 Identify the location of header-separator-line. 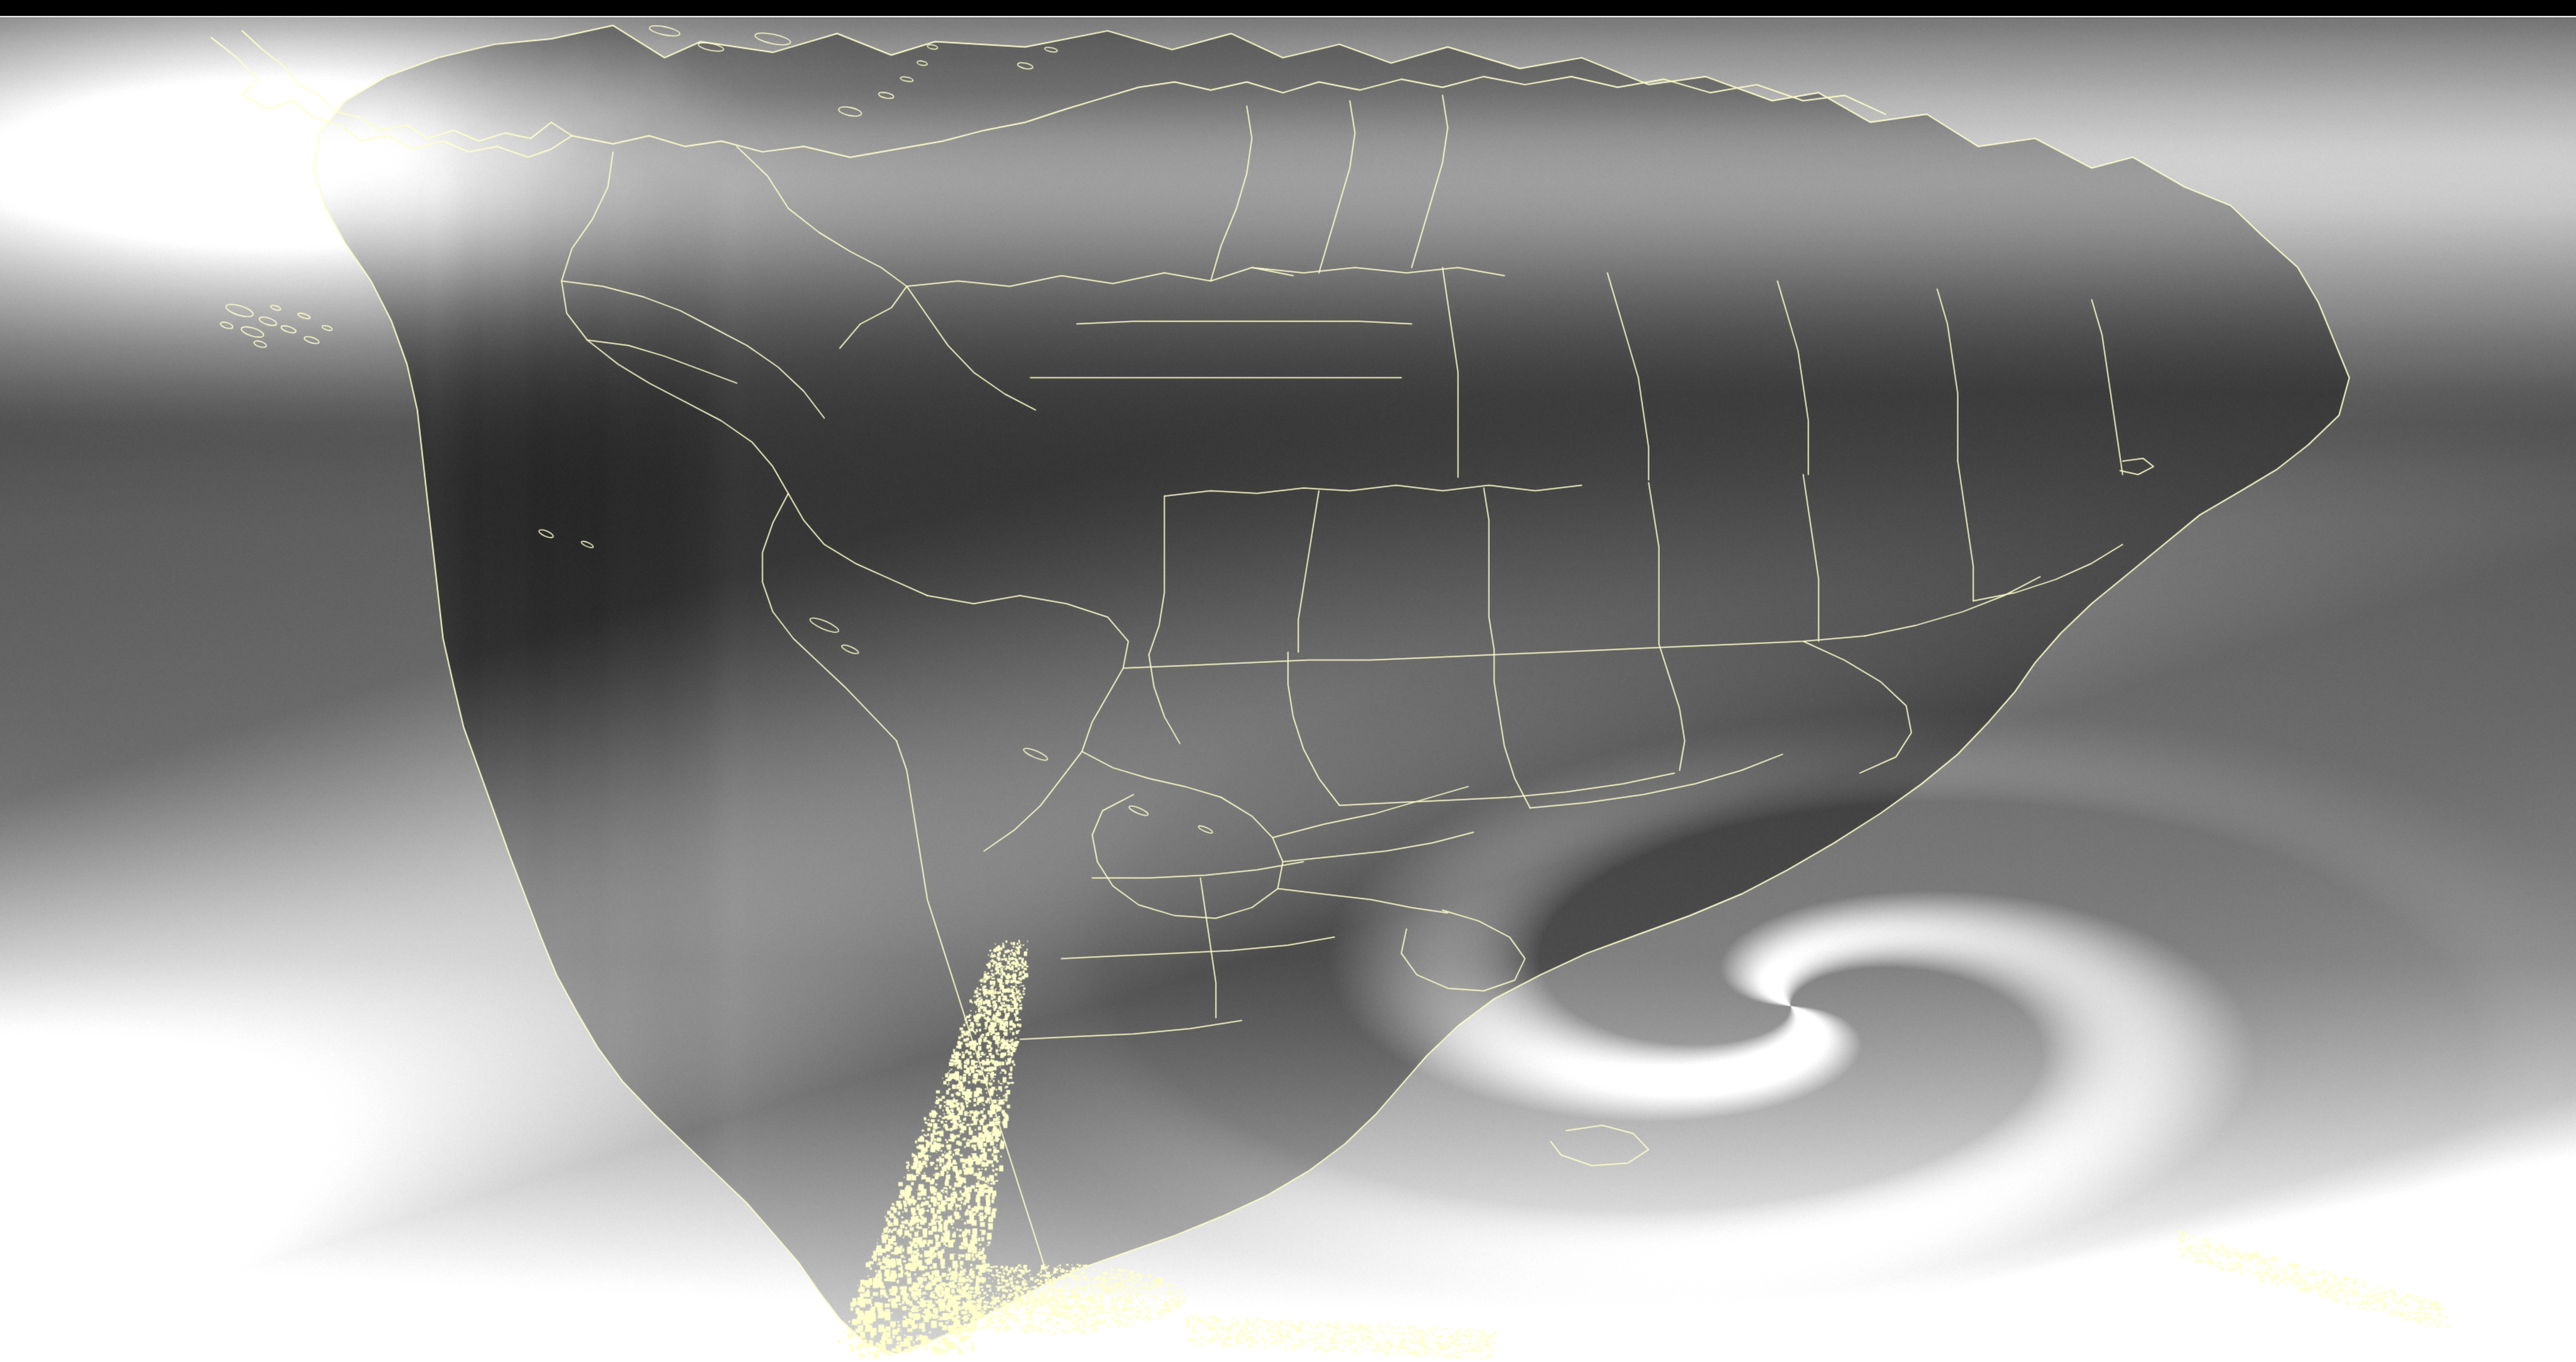
(1288, 17).